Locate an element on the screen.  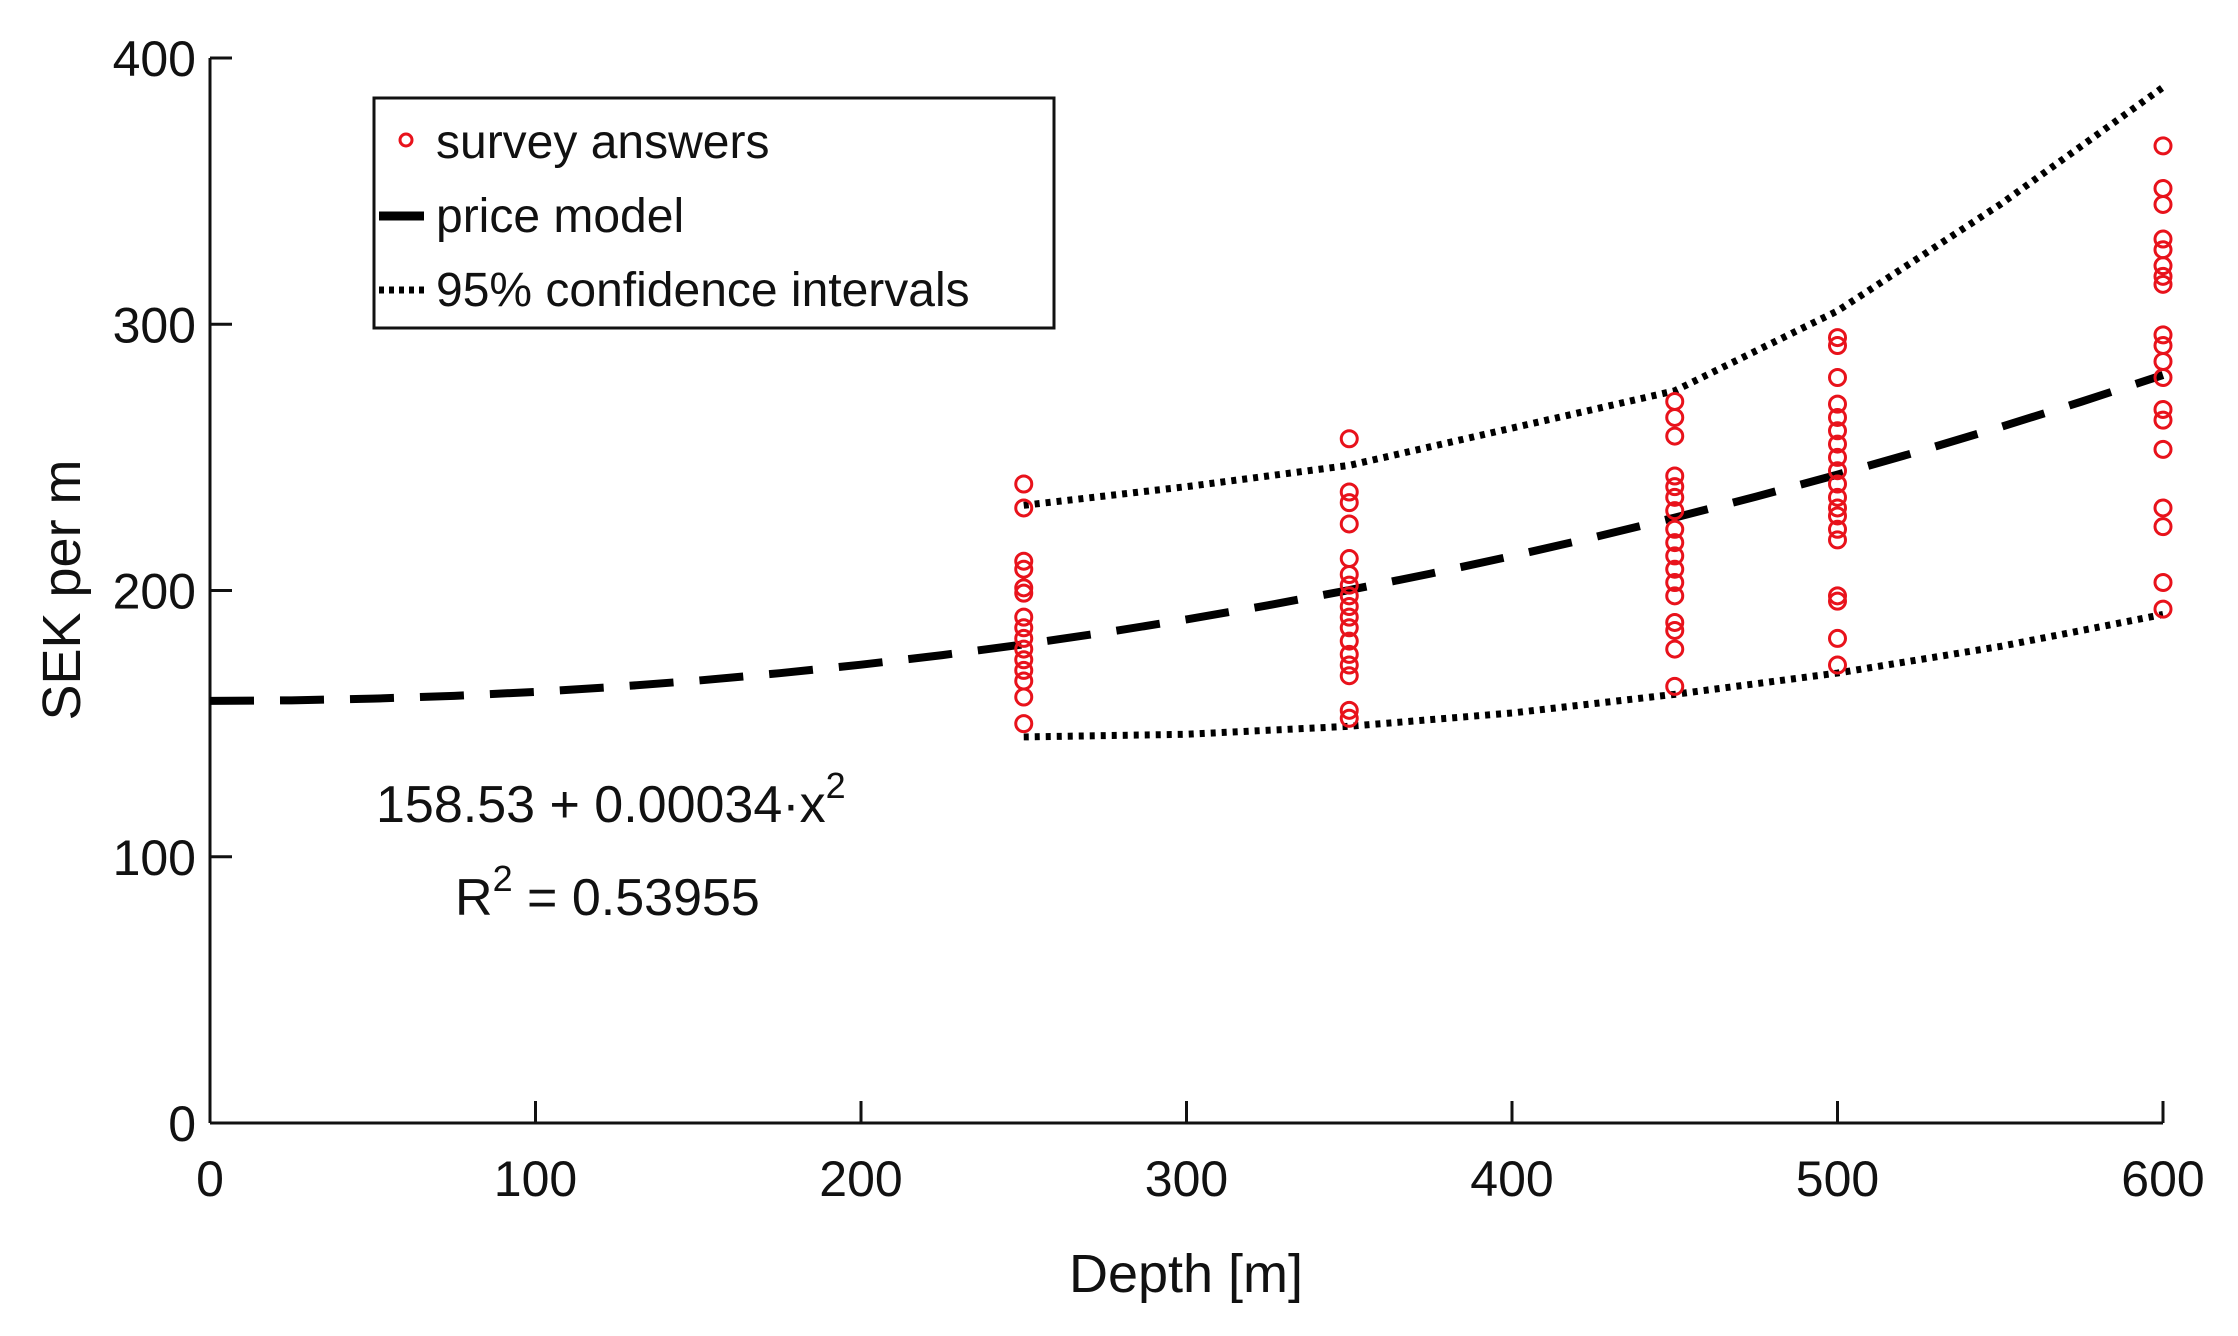
legend-label-survey: survey answers is located at coordinates (602, 142).